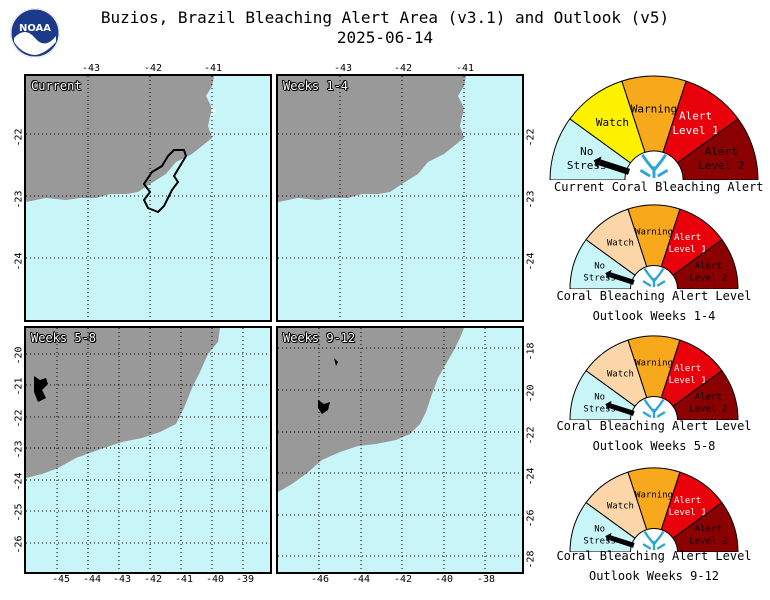 This screenshot has width=770, height=600. Describe the element at coordinates (654, 316) in the screenshot. I see `gauge-caption-outlook: Outlook Weeks 1-4` at that location.